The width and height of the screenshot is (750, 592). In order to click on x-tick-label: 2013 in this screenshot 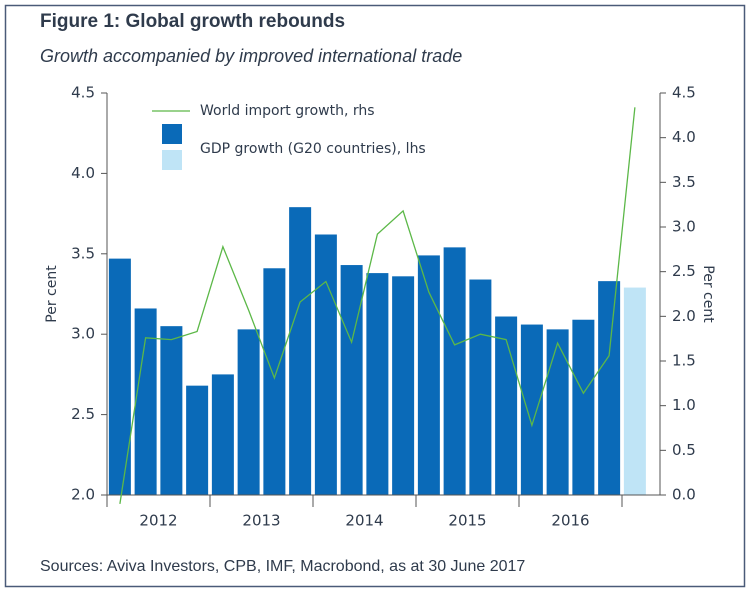, I will do `click(261, 521)`.